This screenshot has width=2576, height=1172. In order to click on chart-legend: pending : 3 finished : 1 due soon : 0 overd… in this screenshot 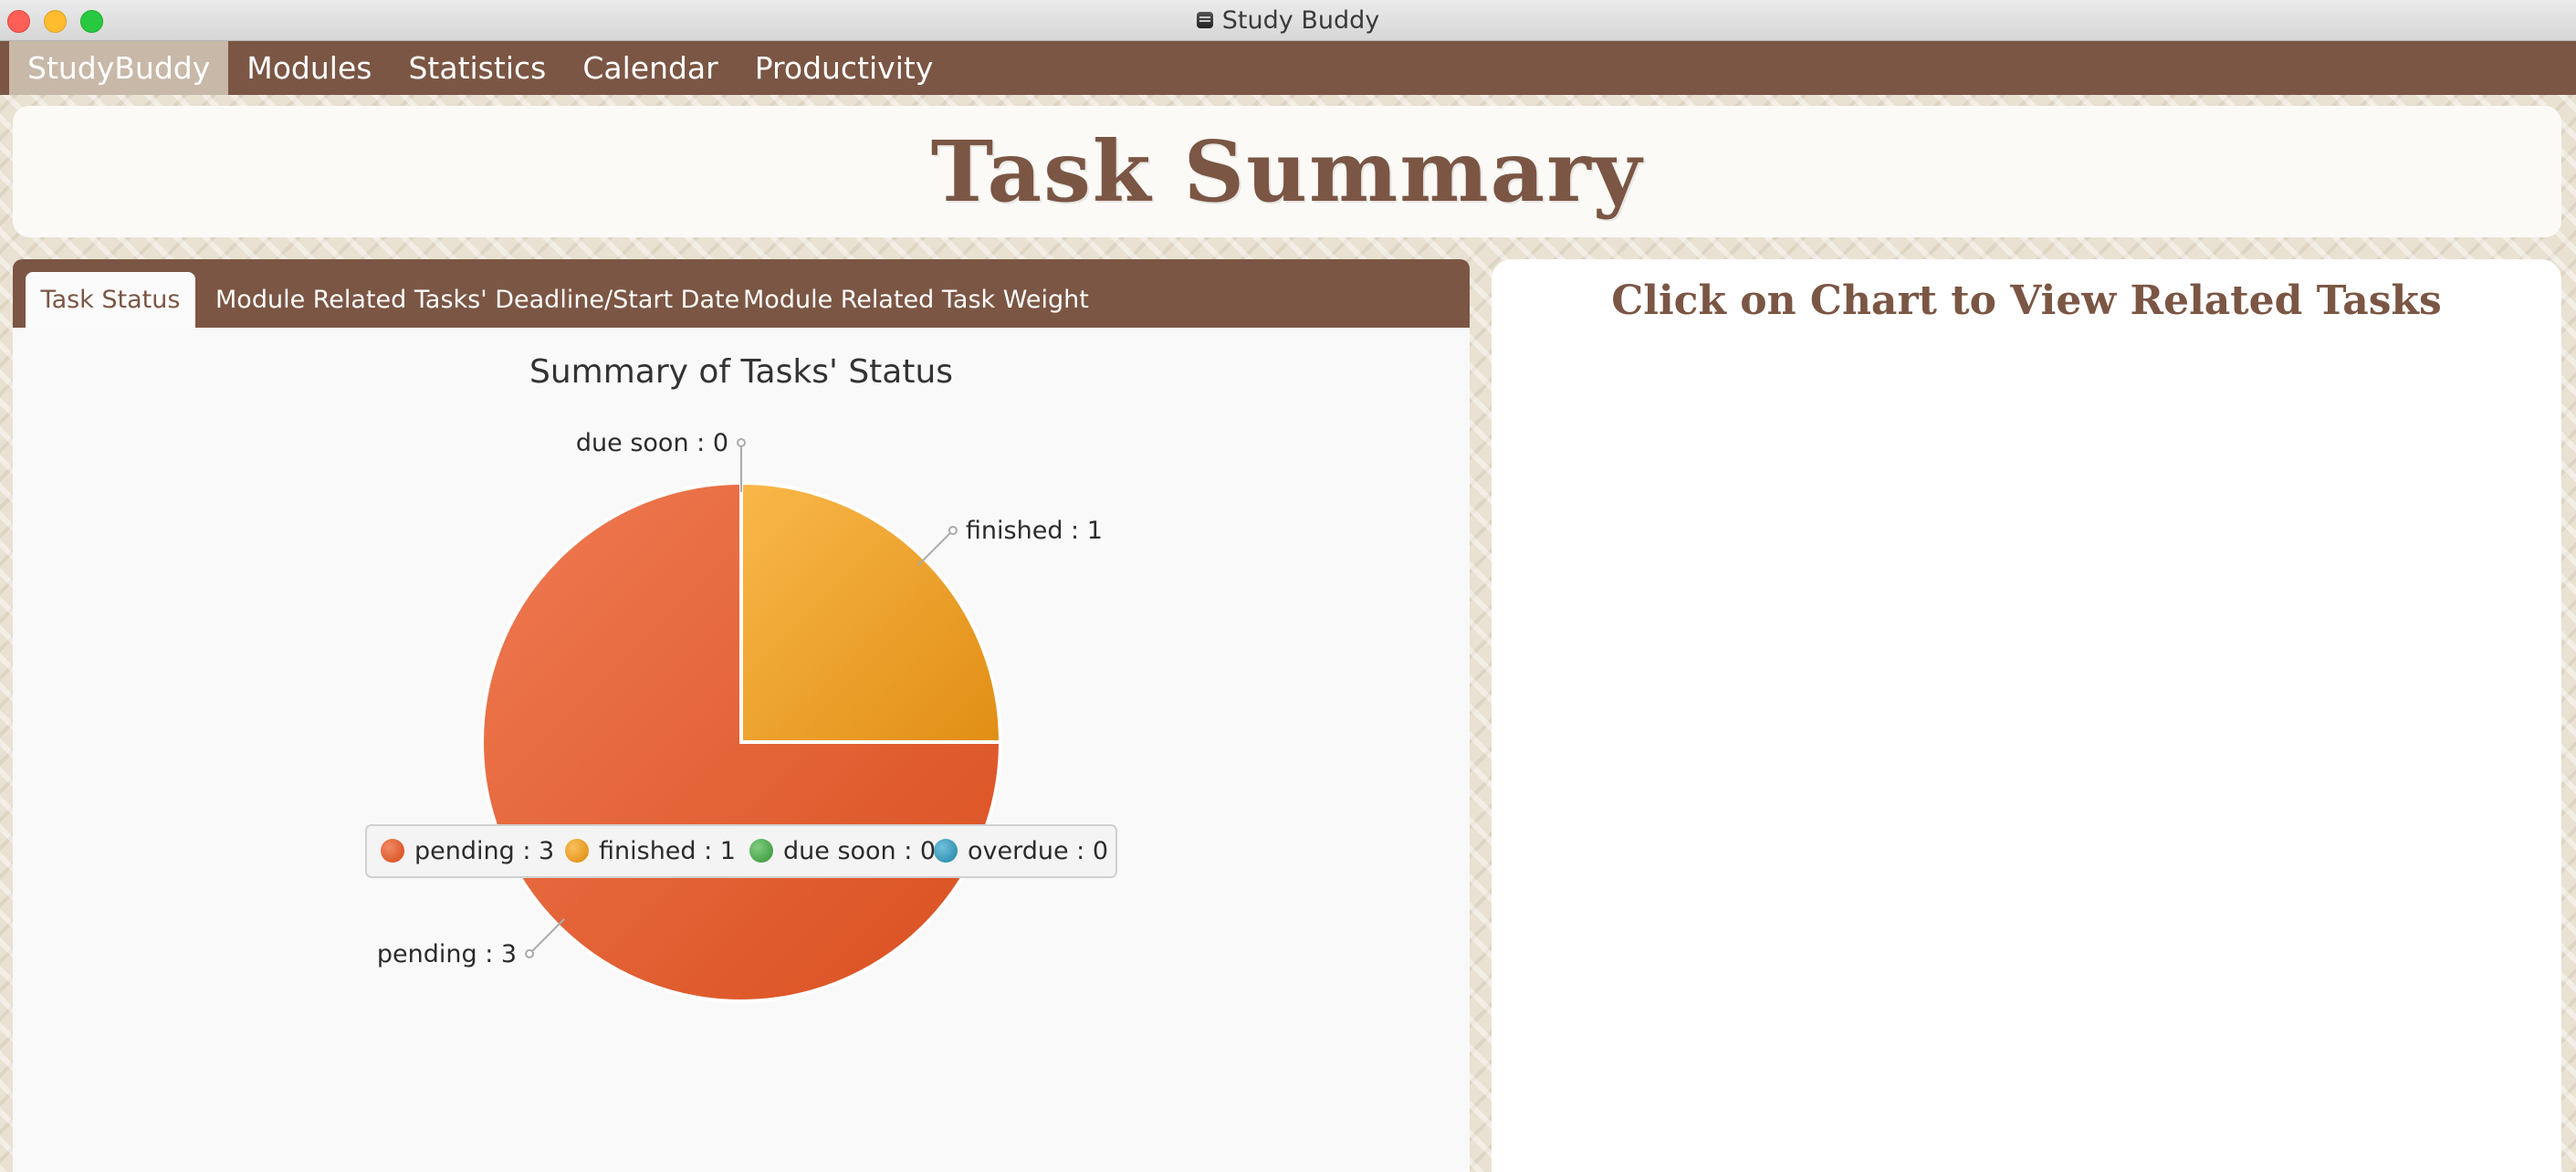, I will do `click(744, 851)`.